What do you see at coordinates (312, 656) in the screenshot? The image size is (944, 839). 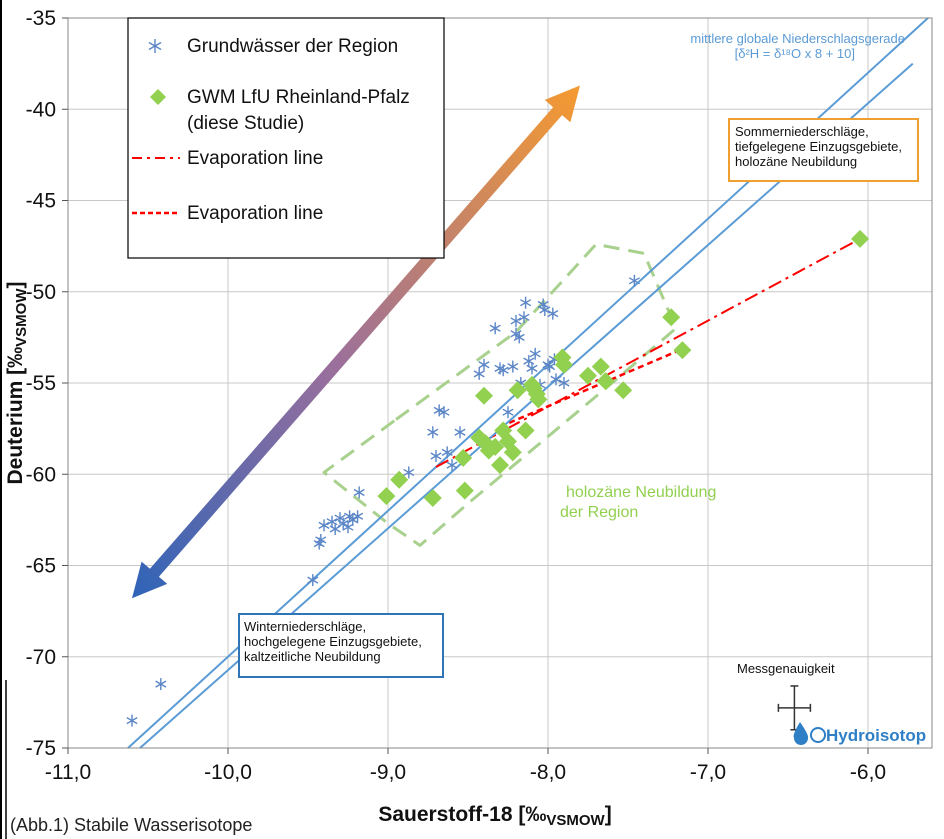 I see `winter-box-line: kaltzeitliche Neubildung` at bounding box center [312, 656].